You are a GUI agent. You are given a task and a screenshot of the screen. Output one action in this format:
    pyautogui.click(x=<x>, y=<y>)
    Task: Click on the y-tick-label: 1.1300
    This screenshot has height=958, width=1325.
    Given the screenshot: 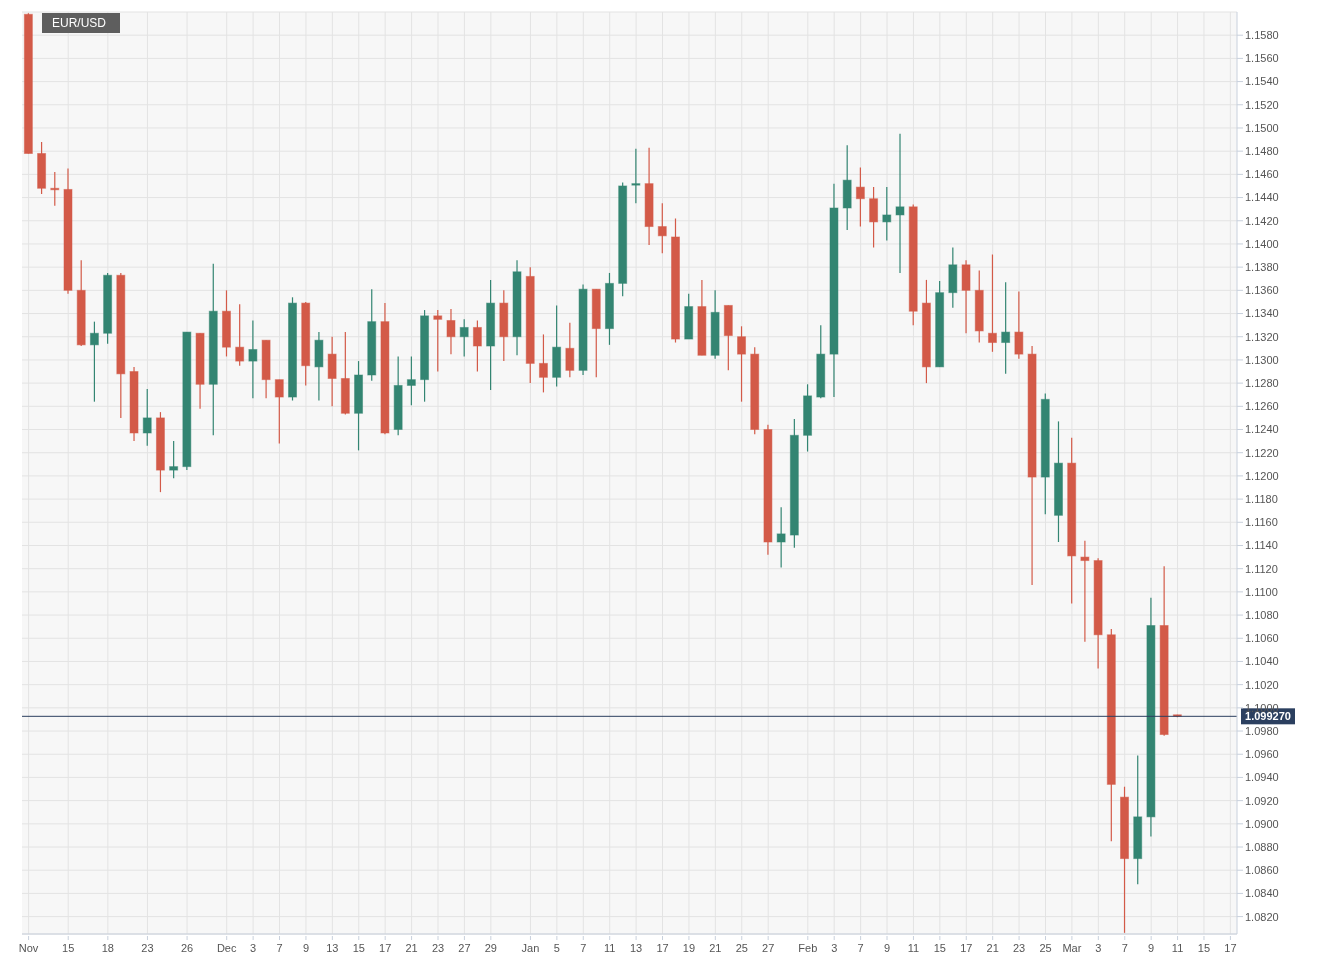 What is the action you would take?
    pyautogui.click(x=1262, y=359)
    